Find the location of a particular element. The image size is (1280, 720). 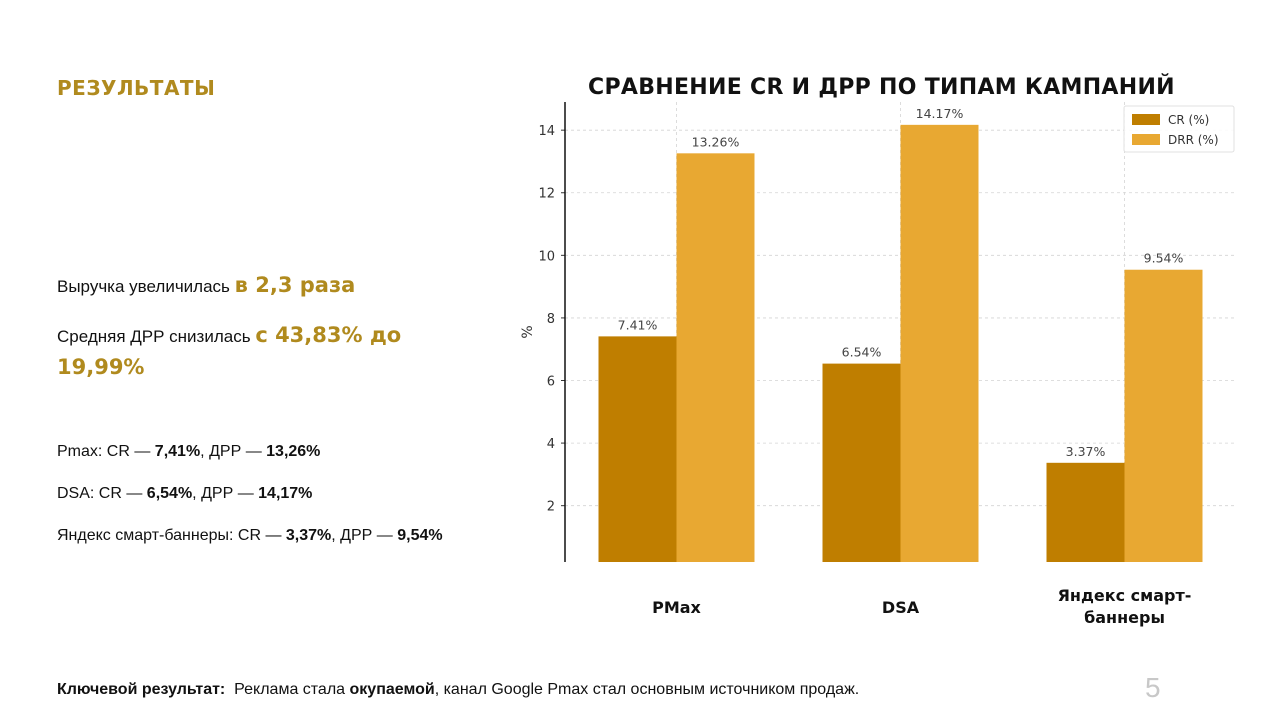

stat-line-pmax: Pmax: CR — 7,41%, ДРР — 13,26% is located at coordinates (189, 451).